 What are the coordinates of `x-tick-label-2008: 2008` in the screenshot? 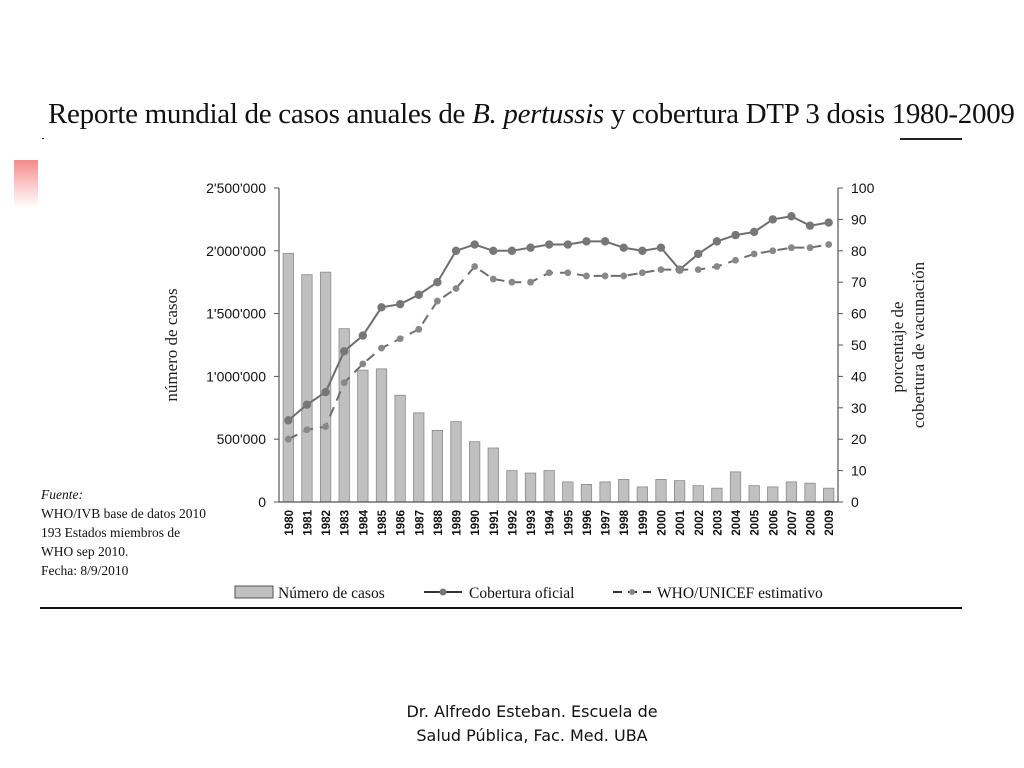 It's located at (812, 522).